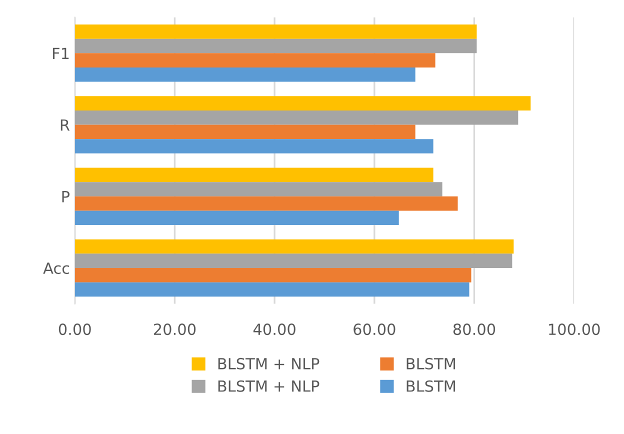 The height and width of the screenshot is (434, 624). What do you see at coordinates (175, 330) in the screenshot?
I see `x-tick-label: 20.00` at bounding box center [175, 330].